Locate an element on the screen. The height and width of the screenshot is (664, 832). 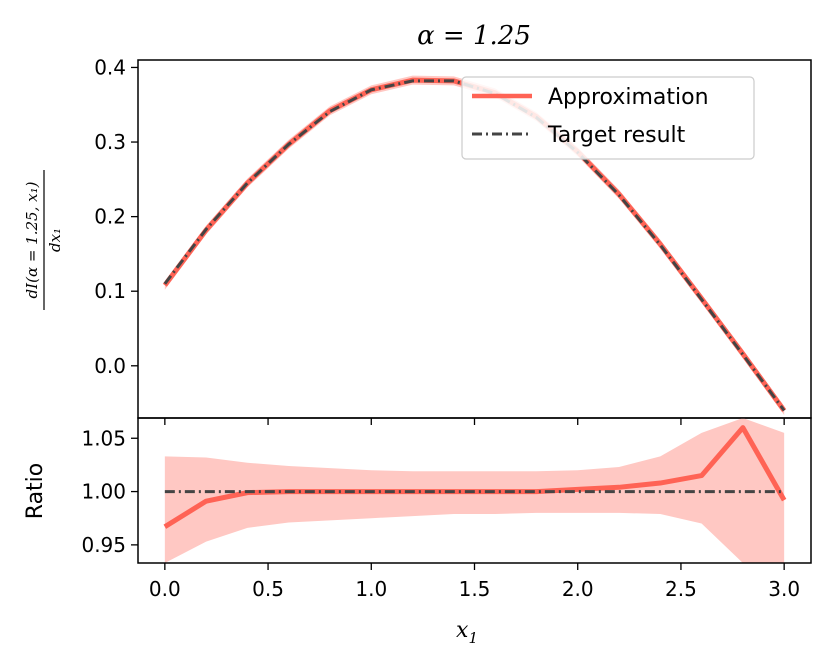
ratio-ytick-label: 1.00 is located at coordinates (103, 492).